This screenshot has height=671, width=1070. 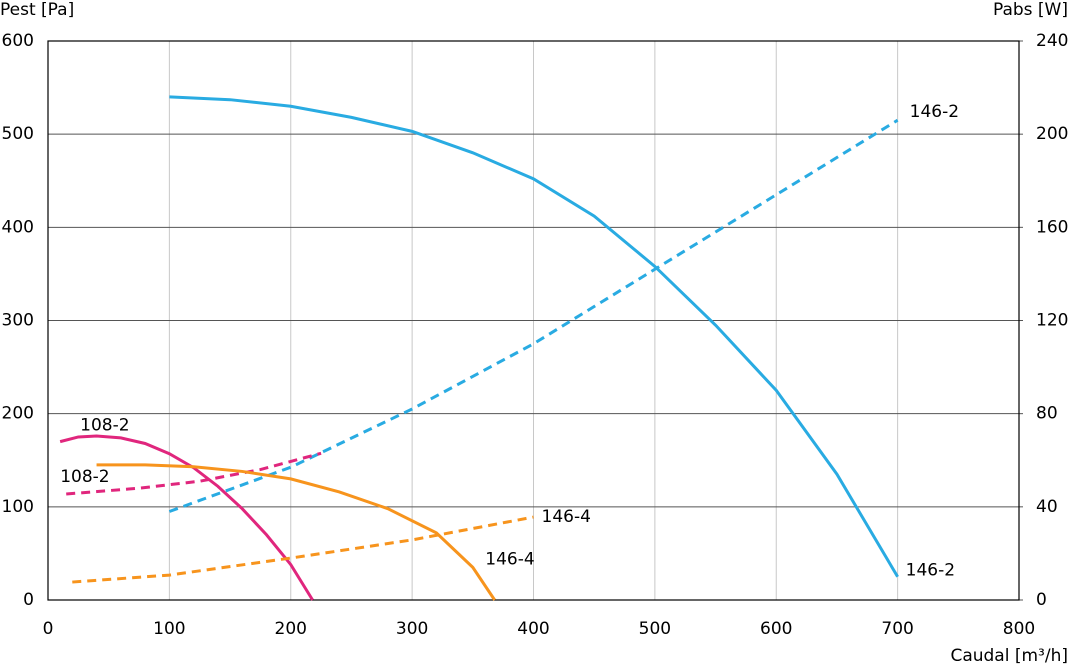 What do you see at coordinates (1030, 10) in the screenshot?
I see `y2-axis-title: Pabs [W]` at bounding box center [1030, 10].